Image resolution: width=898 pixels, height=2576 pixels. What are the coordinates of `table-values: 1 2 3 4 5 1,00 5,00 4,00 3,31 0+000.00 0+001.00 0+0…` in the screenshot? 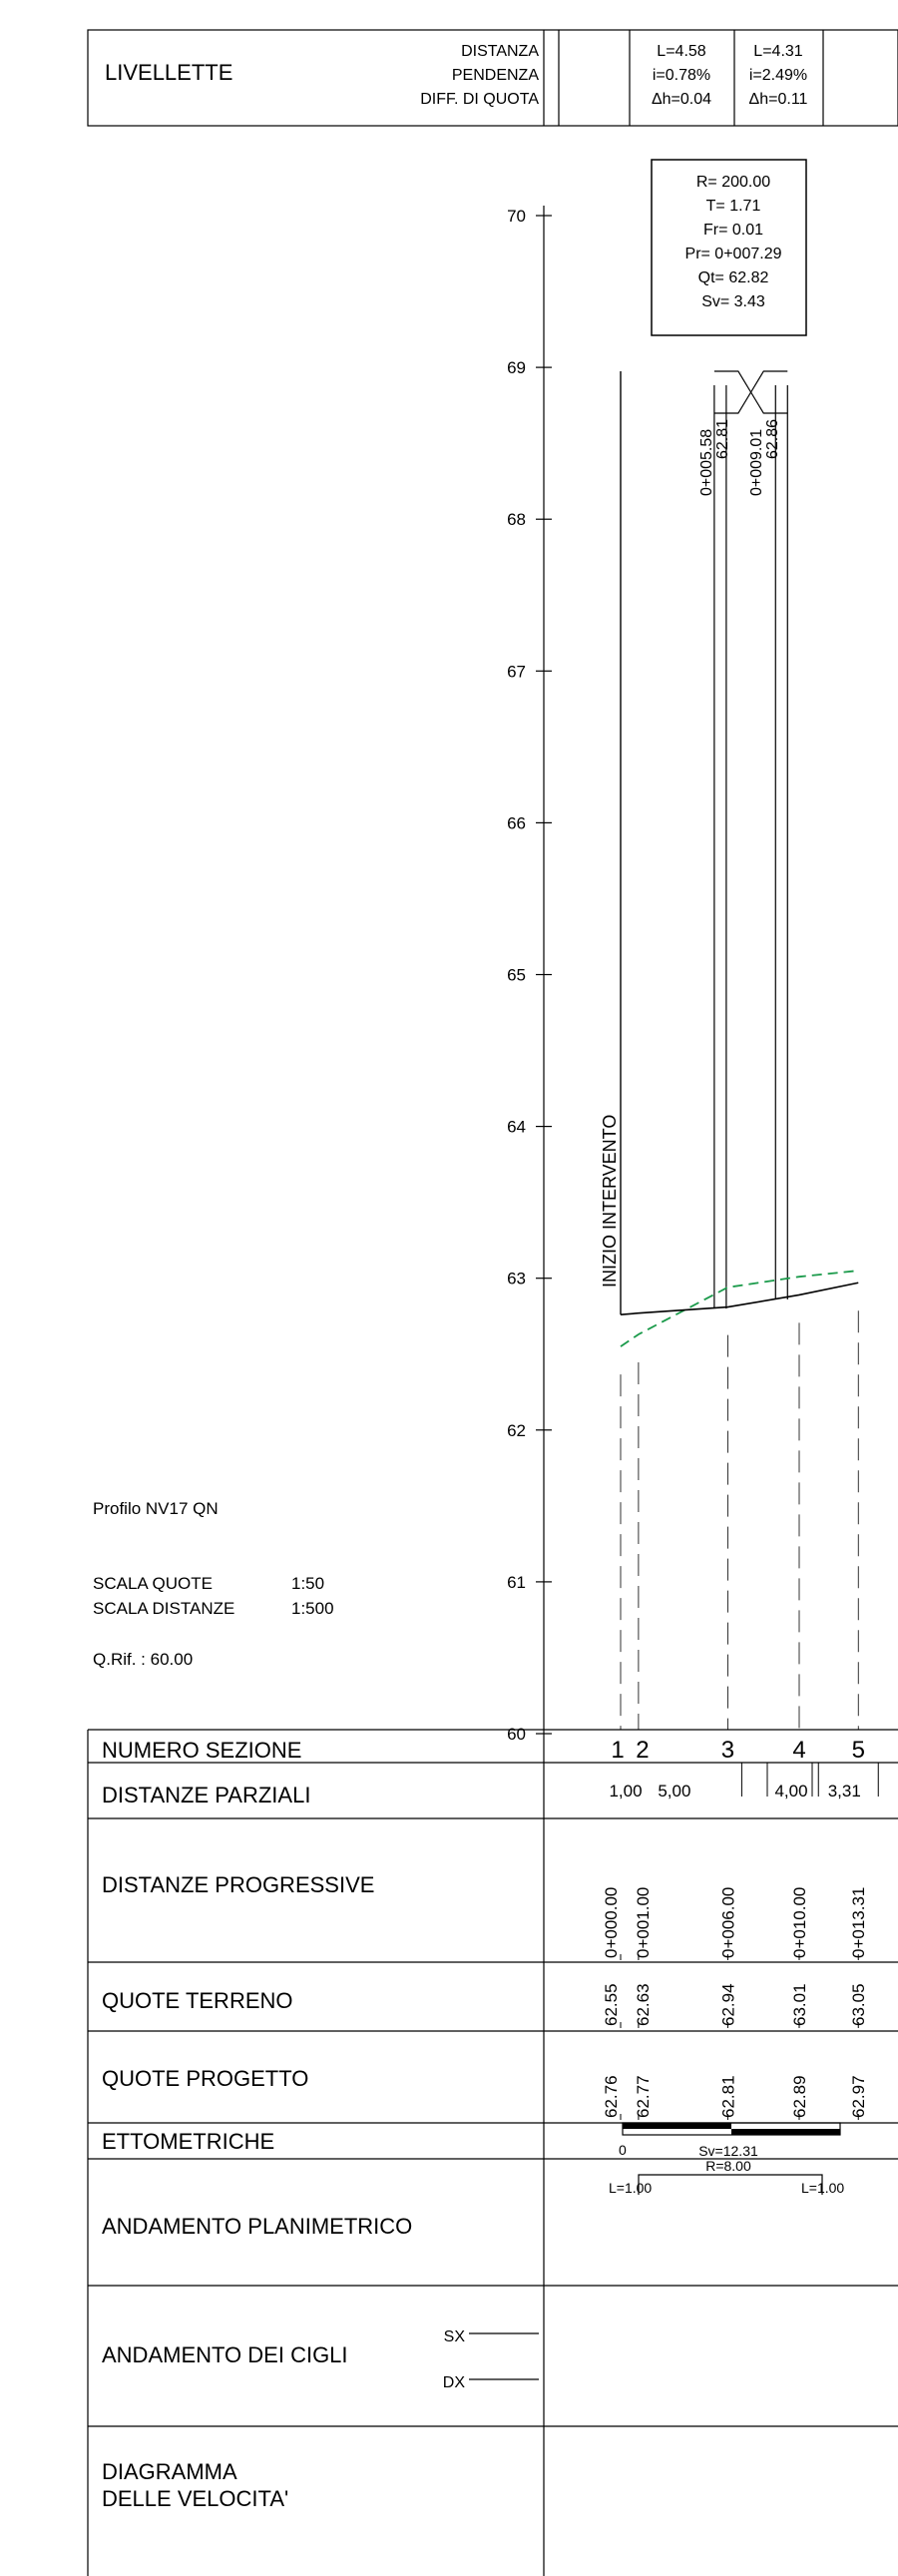 It's located at (740, 1929).